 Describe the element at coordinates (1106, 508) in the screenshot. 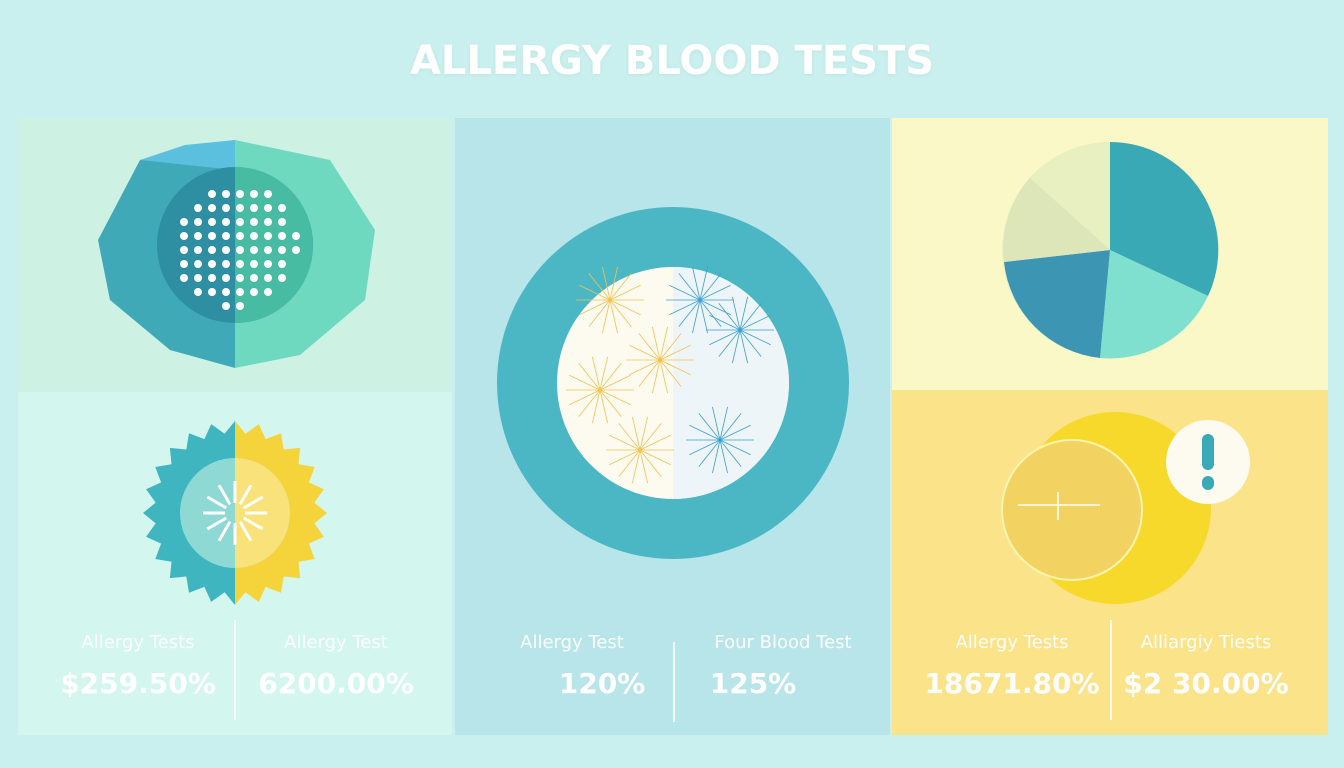

I see `overlapping-circles-icon` at that location.